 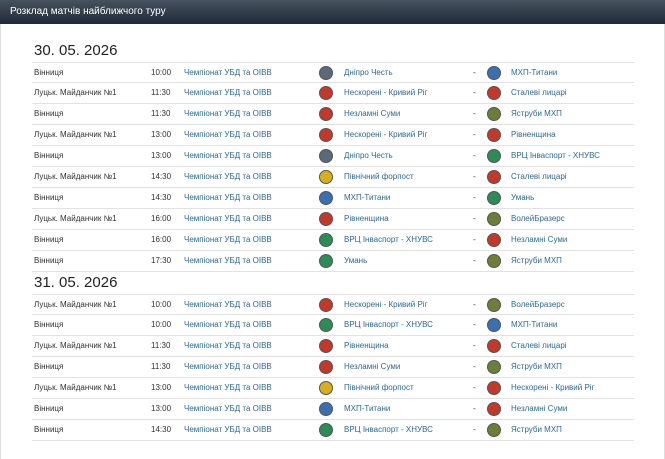 What do you see at coordinates (161, 239) in the screenshot?
I see `time: 16:00` at bounding box center [161, 239].